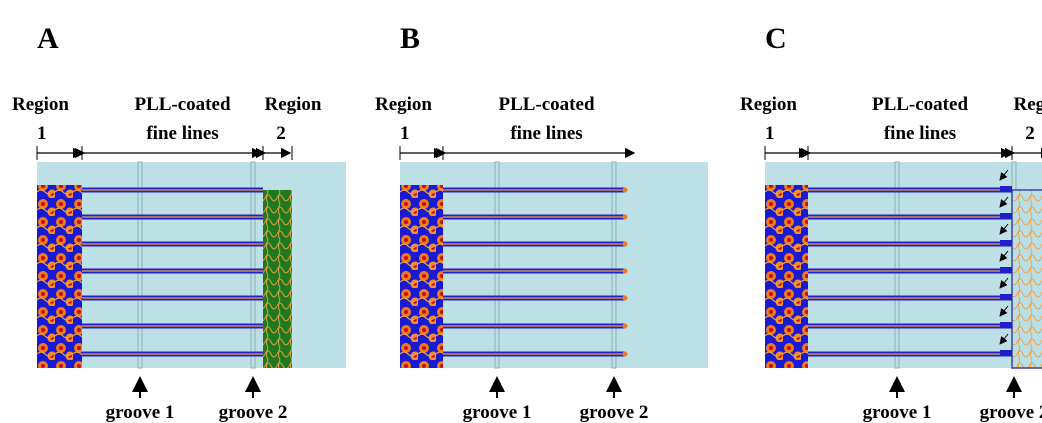 The height and width of the screenshot is (423, 1042). Describe the element at coordinates (776, 38) in the screenshot. I see `panel-letter: C` at that location.